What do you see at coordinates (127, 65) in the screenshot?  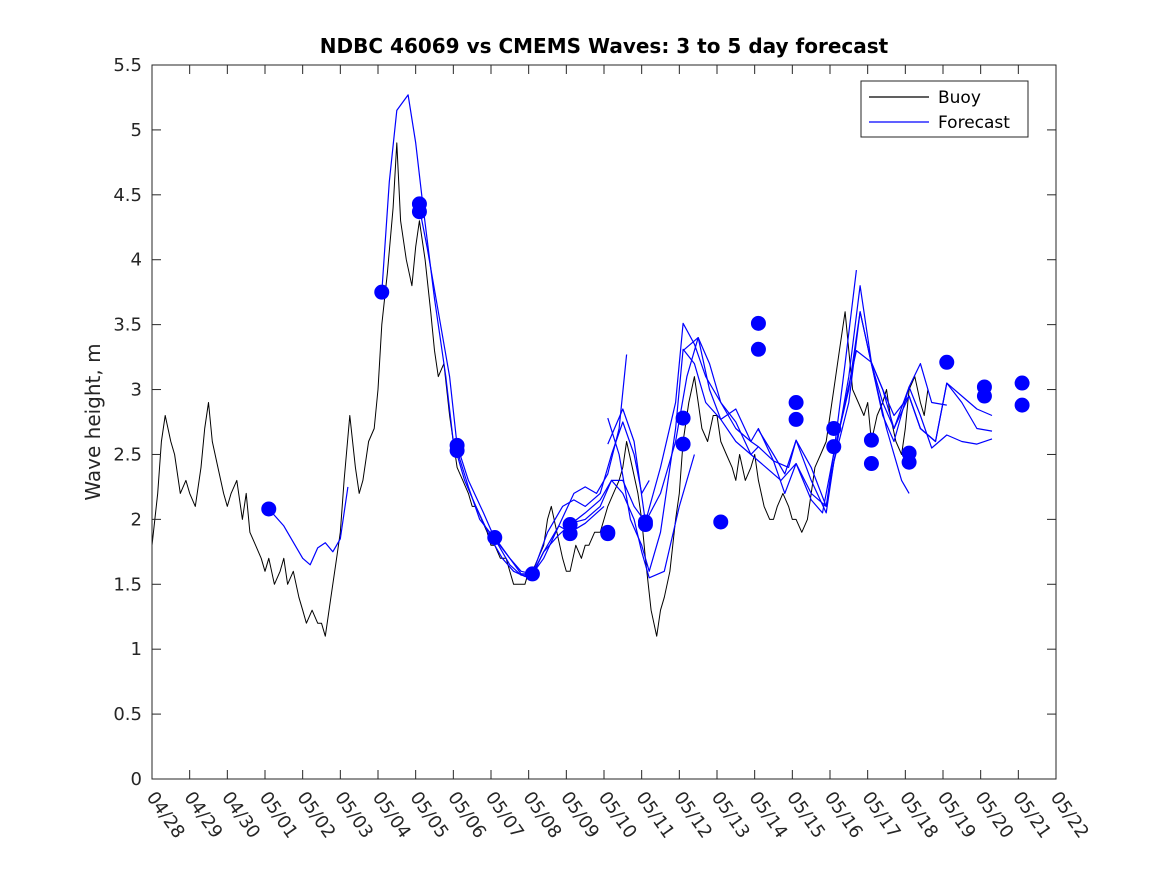 I see `y-tick-label: 5.5` at bounding box center [127, 65].